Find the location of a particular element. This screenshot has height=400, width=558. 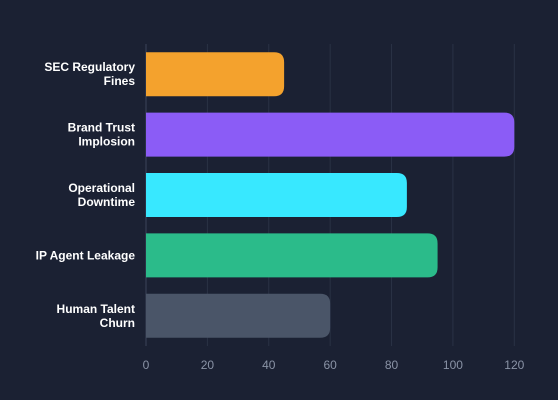

x-tick-label: 40 is located at coordinates (269, 365).